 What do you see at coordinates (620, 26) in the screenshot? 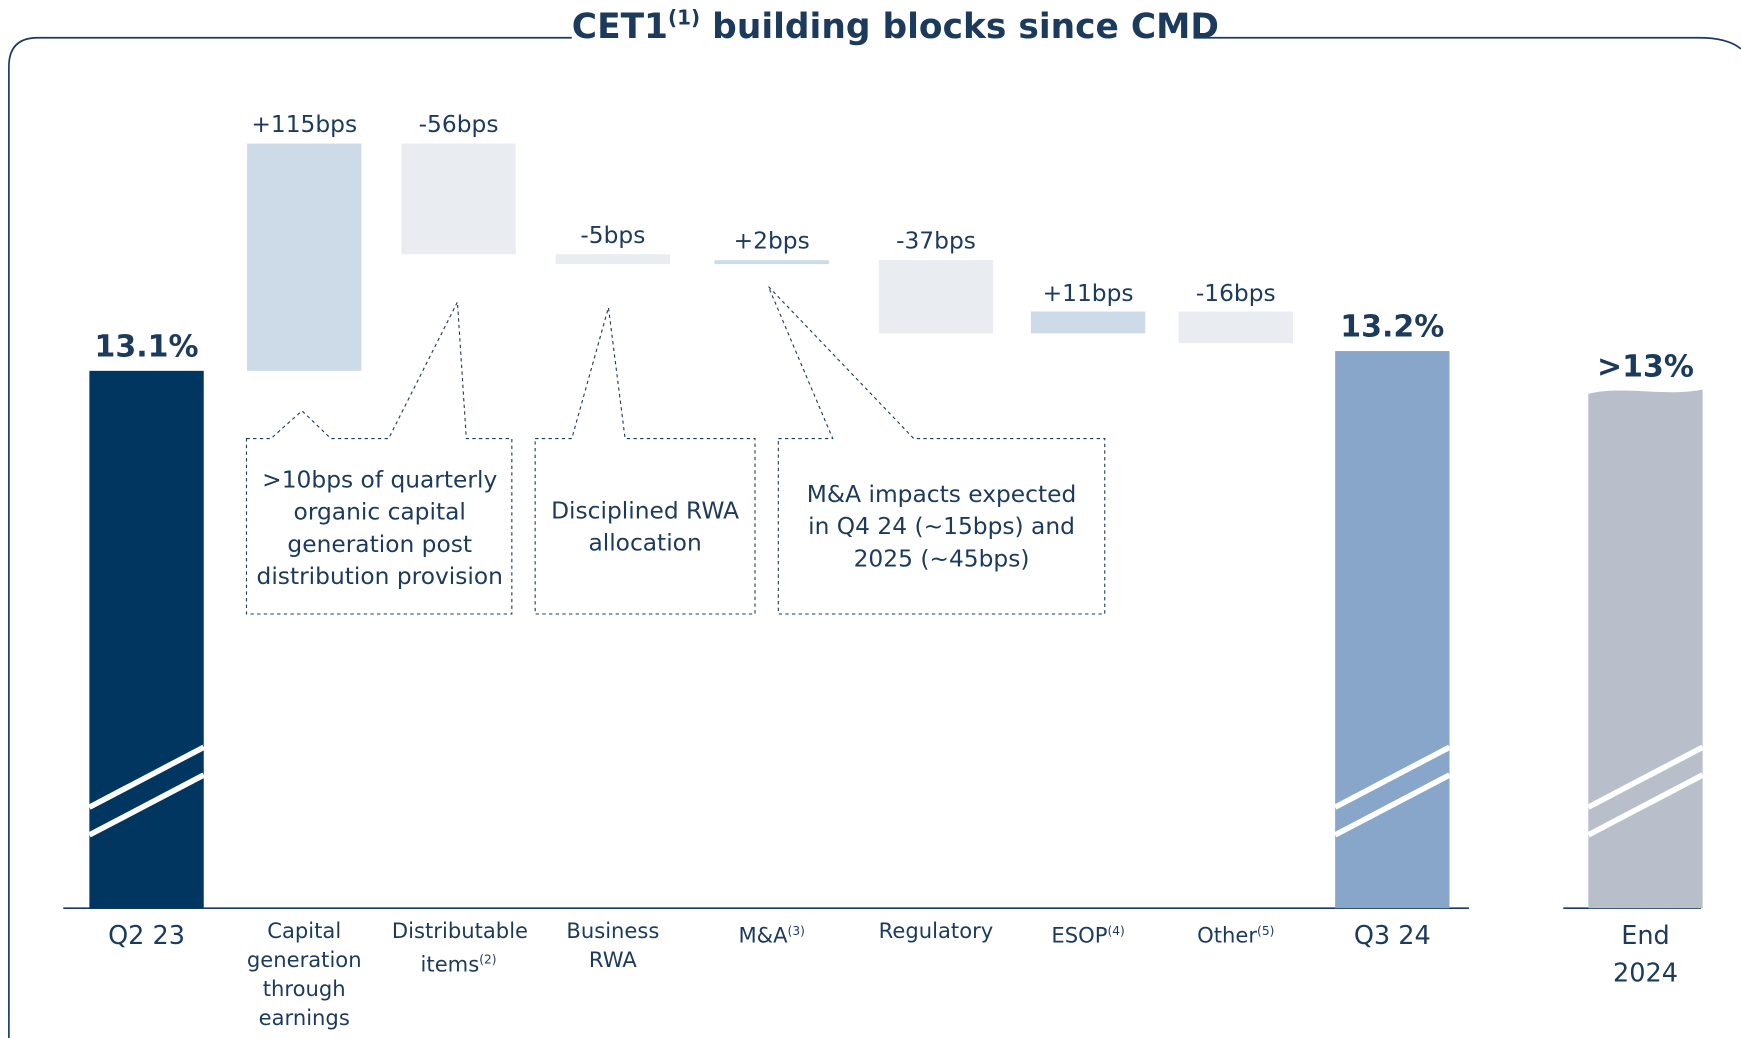
I see `title-text: CET1` at bounding box center [620, 26].